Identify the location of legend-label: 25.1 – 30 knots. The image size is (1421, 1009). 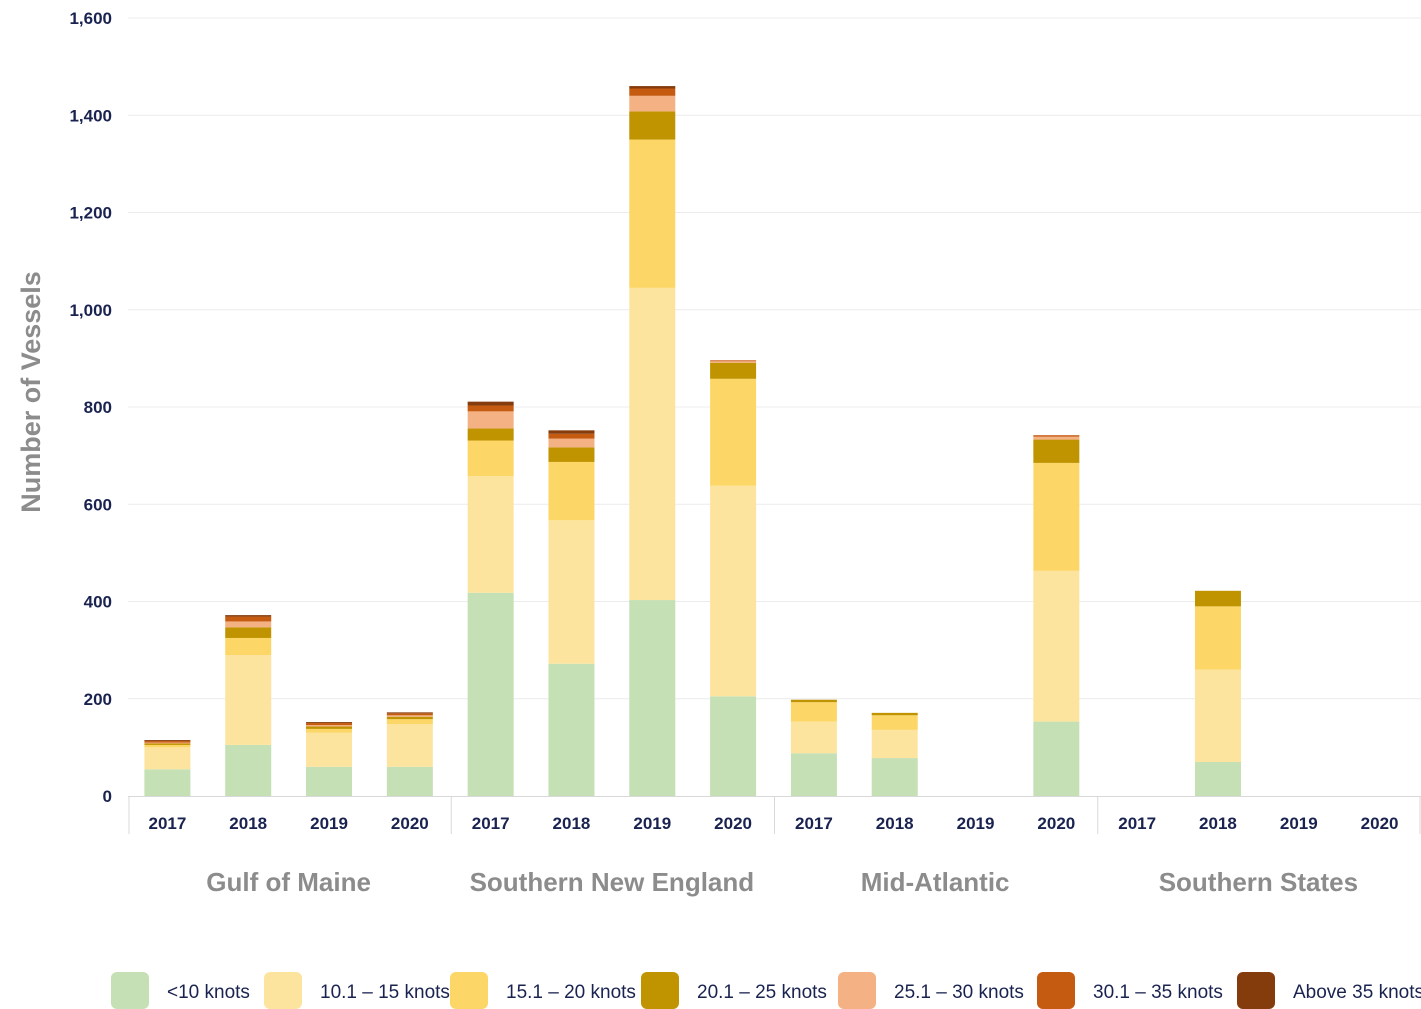
(959, 992).